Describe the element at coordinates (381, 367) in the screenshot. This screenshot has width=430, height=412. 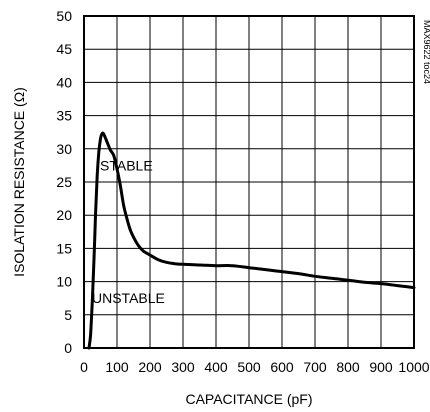
I see `x-tick-label-900: 900` at that location.